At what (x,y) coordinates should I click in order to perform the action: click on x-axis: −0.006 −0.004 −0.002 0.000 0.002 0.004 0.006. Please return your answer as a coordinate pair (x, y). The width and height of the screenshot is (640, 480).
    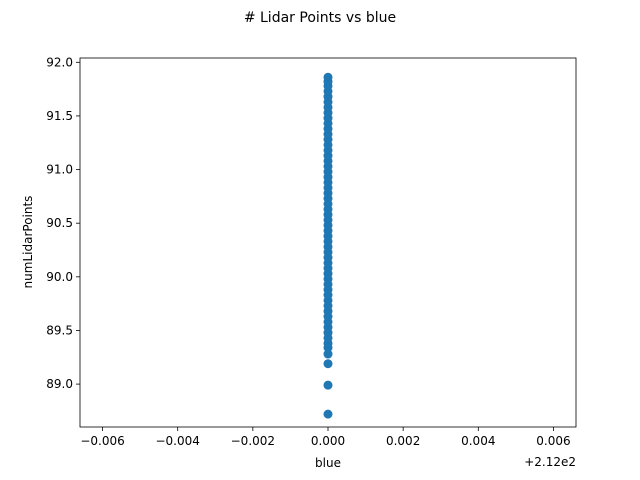
    Looking at the image, I should click on (325, 437).